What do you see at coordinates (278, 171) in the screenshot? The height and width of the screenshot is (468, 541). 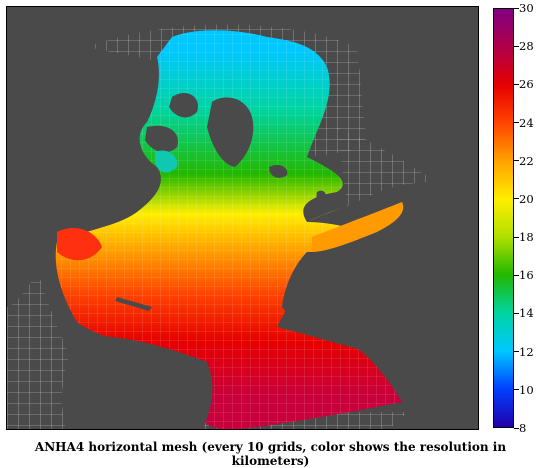 I see `iceland` at bounding box center [278, 171].